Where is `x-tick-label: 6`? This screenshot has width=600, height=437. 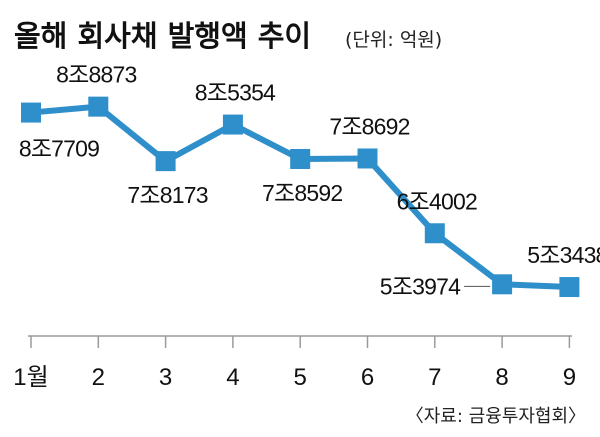
x-tick-label: 6 is located at coordinates (367, 377).